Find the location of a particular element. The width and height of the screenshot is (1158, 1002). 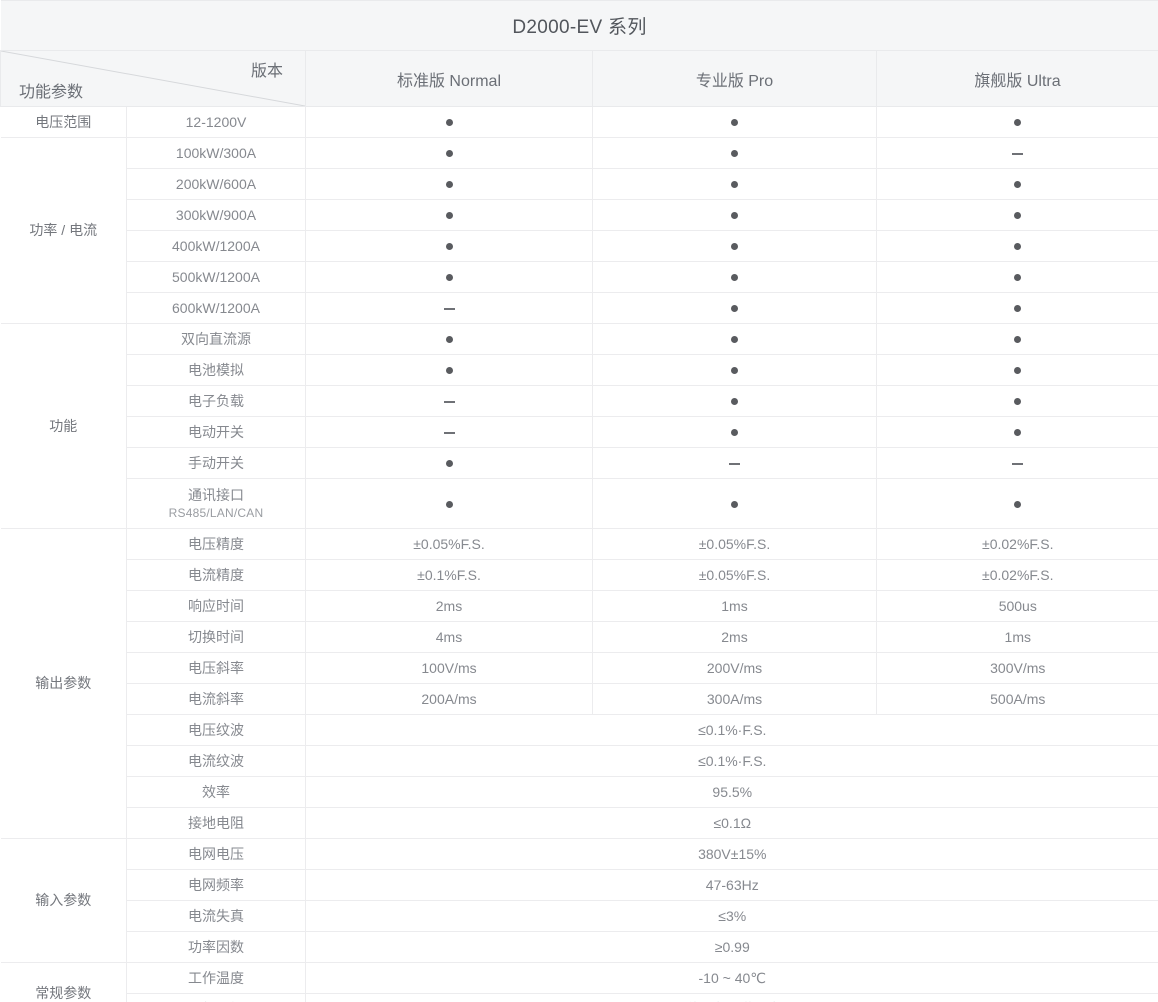

table-row: 400kW/1200A is located at coordinates (579, 246).